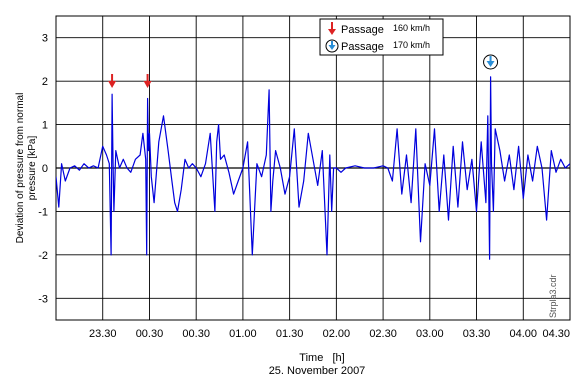  I want to click on legend-box, so click(381, 37).